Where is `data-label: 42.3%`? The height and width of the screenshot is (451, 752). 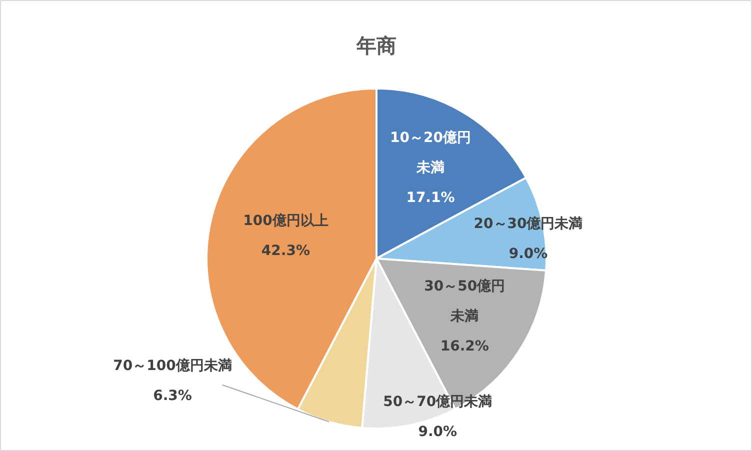
data-label: 42.3% is located at coordinates (285, 251).